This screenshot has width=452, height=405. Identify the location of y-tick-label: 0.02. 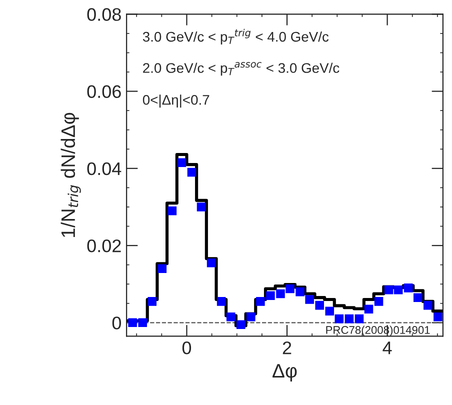
(104, 245).